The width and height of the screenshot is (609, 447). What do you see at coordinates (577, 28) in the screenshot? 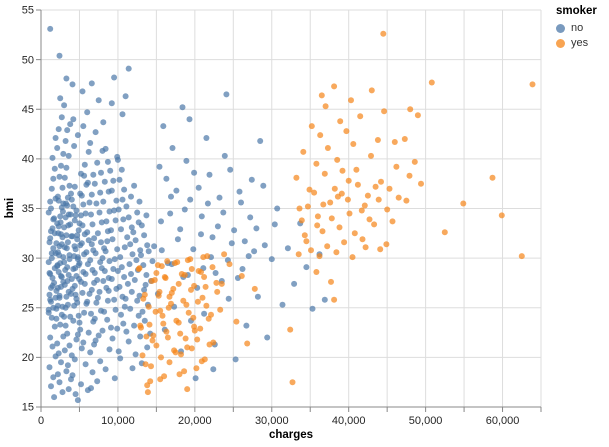
I see `legend-label-no: no` at bounding box center [577, 28].